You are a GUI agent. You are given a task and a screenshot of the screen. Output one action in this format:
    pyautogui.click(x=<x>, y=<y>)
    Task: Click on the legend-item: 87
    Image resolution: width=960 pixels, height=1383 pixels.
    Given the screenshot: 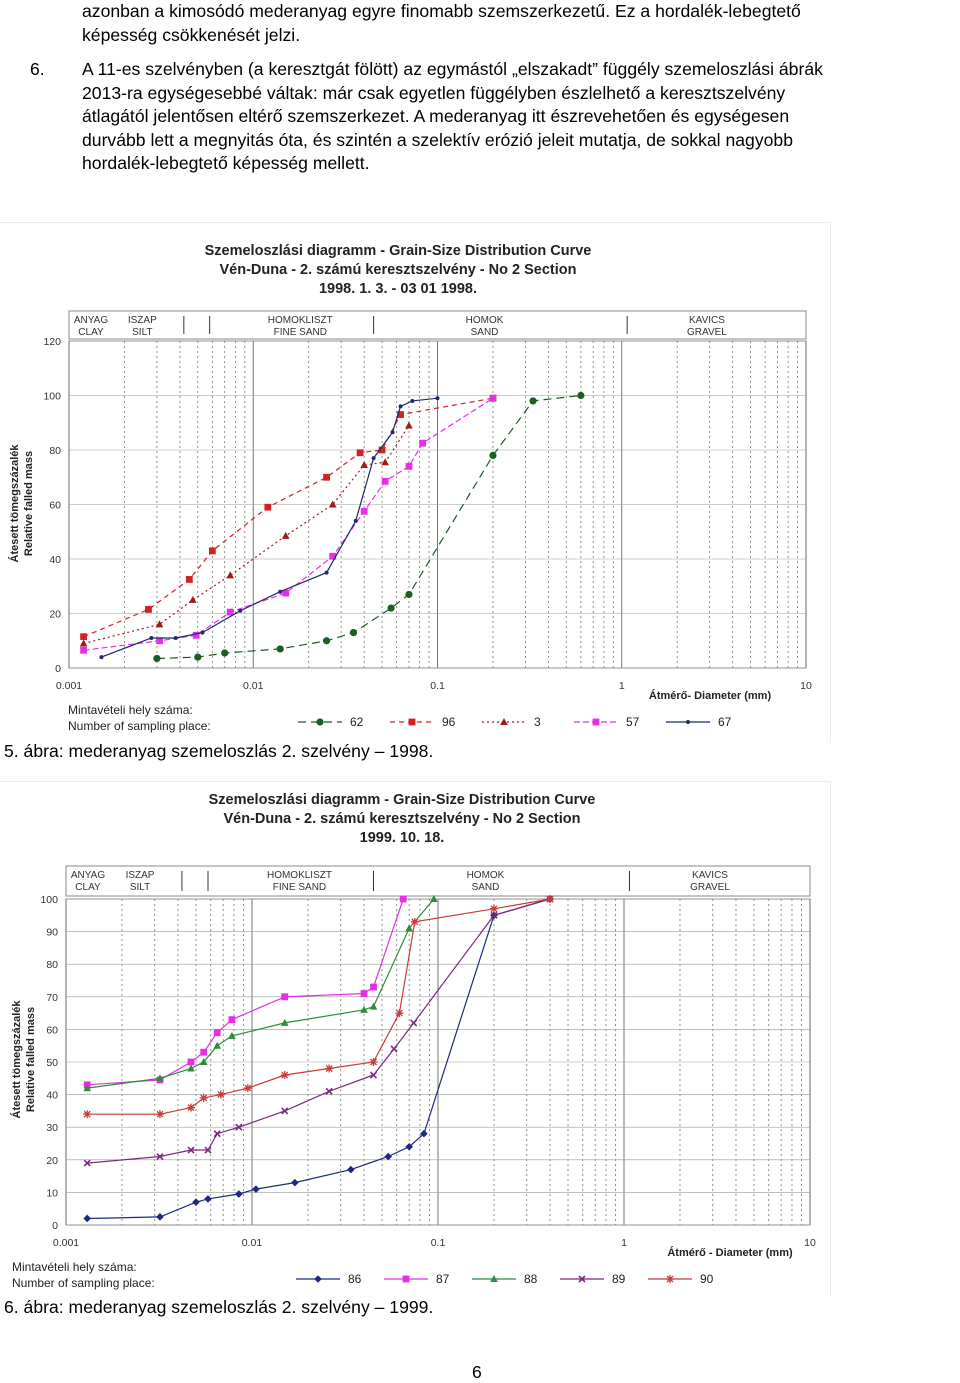 What is the action you would take?
    pyautogui.click(x=417, y=1279)
    